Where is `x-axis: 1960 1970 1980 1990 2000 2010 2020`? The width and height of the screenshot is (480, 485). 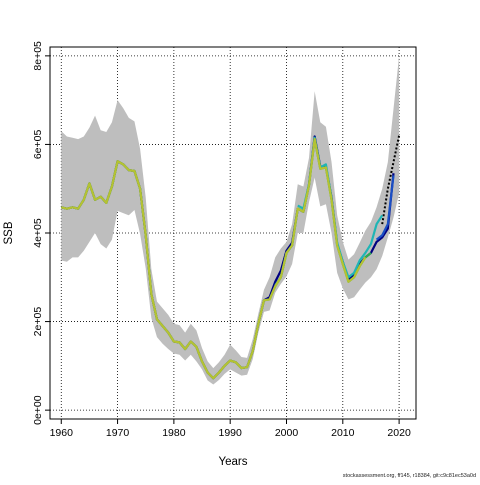
x-axis: 1960 1970 1980 1990 2000 2010 2020 is located at coordinates (230, 429).